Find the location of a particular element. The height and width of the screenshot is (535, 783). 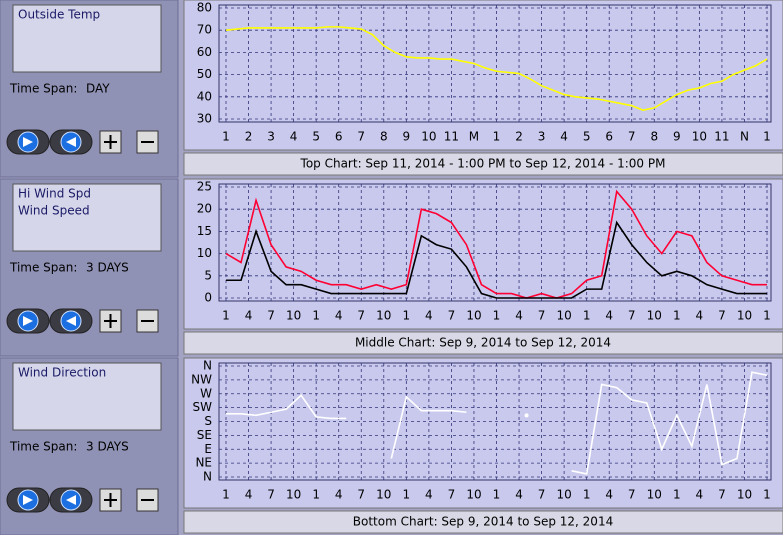

y-tick-label: 40 is located at coordinates (204, 96).